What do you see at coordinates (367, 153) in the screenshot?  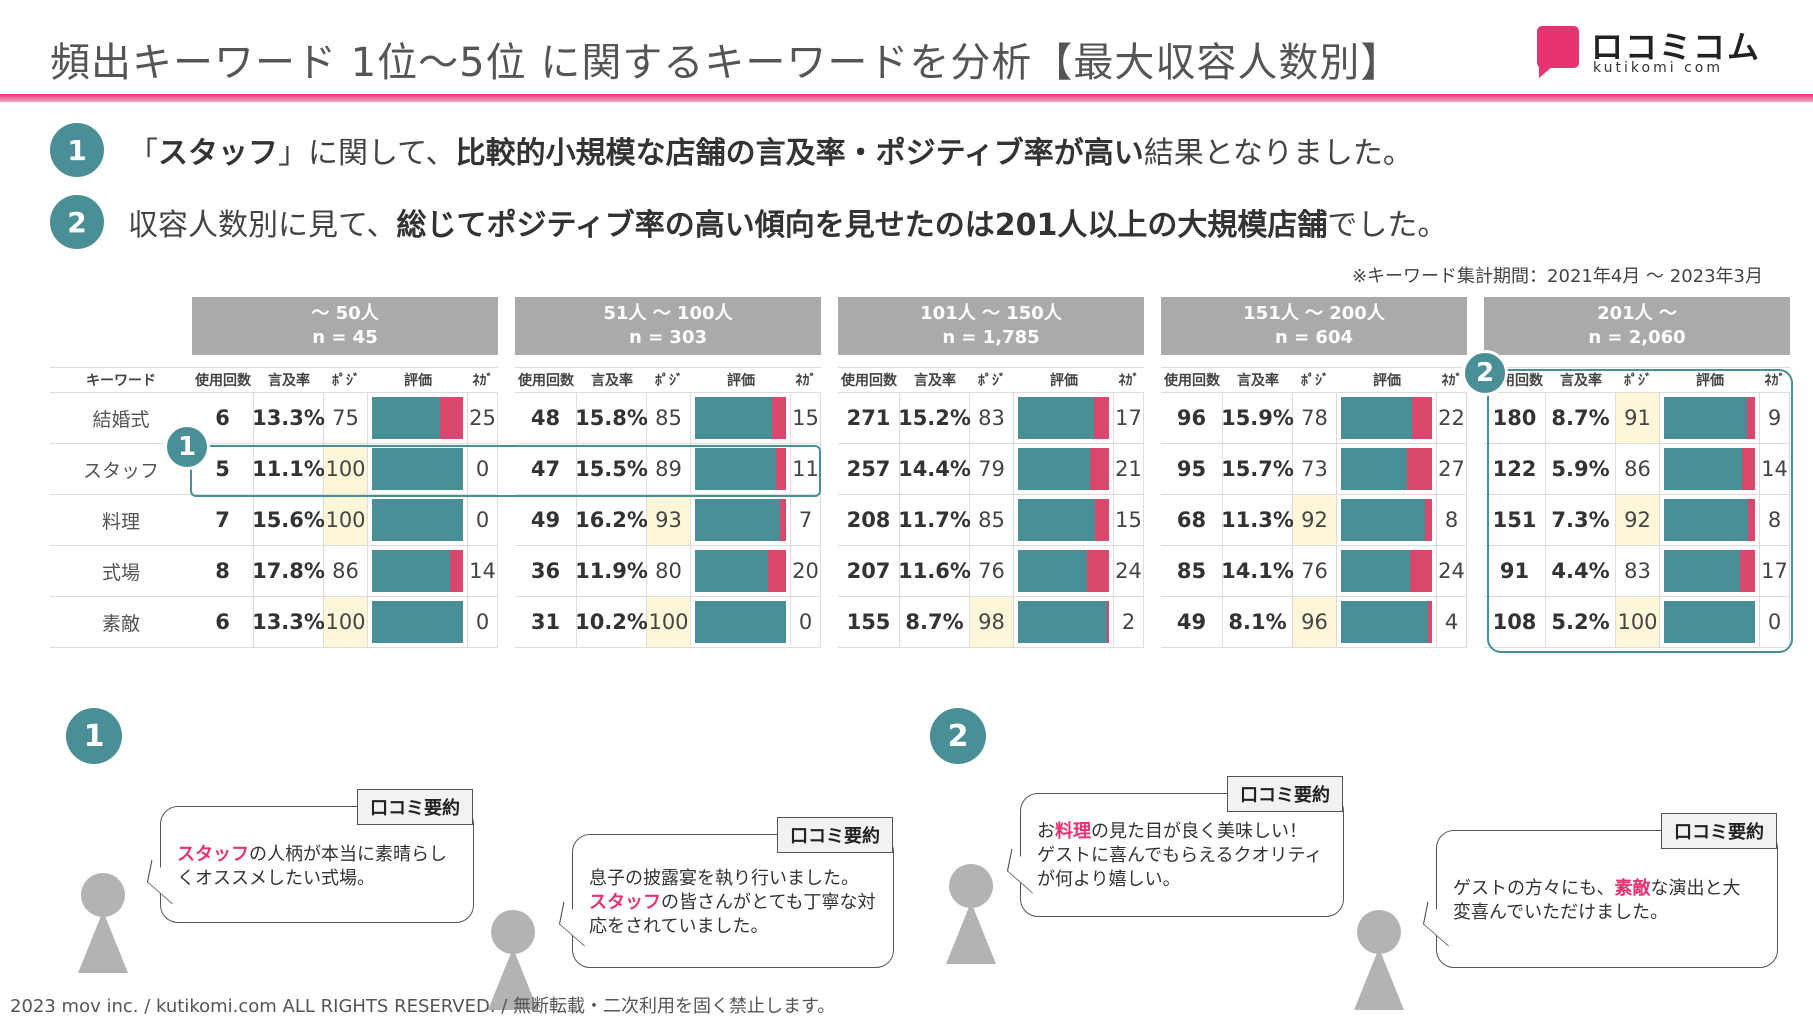 I see `point-1-mid: 」に関して、` at bounding box center [367, 153].